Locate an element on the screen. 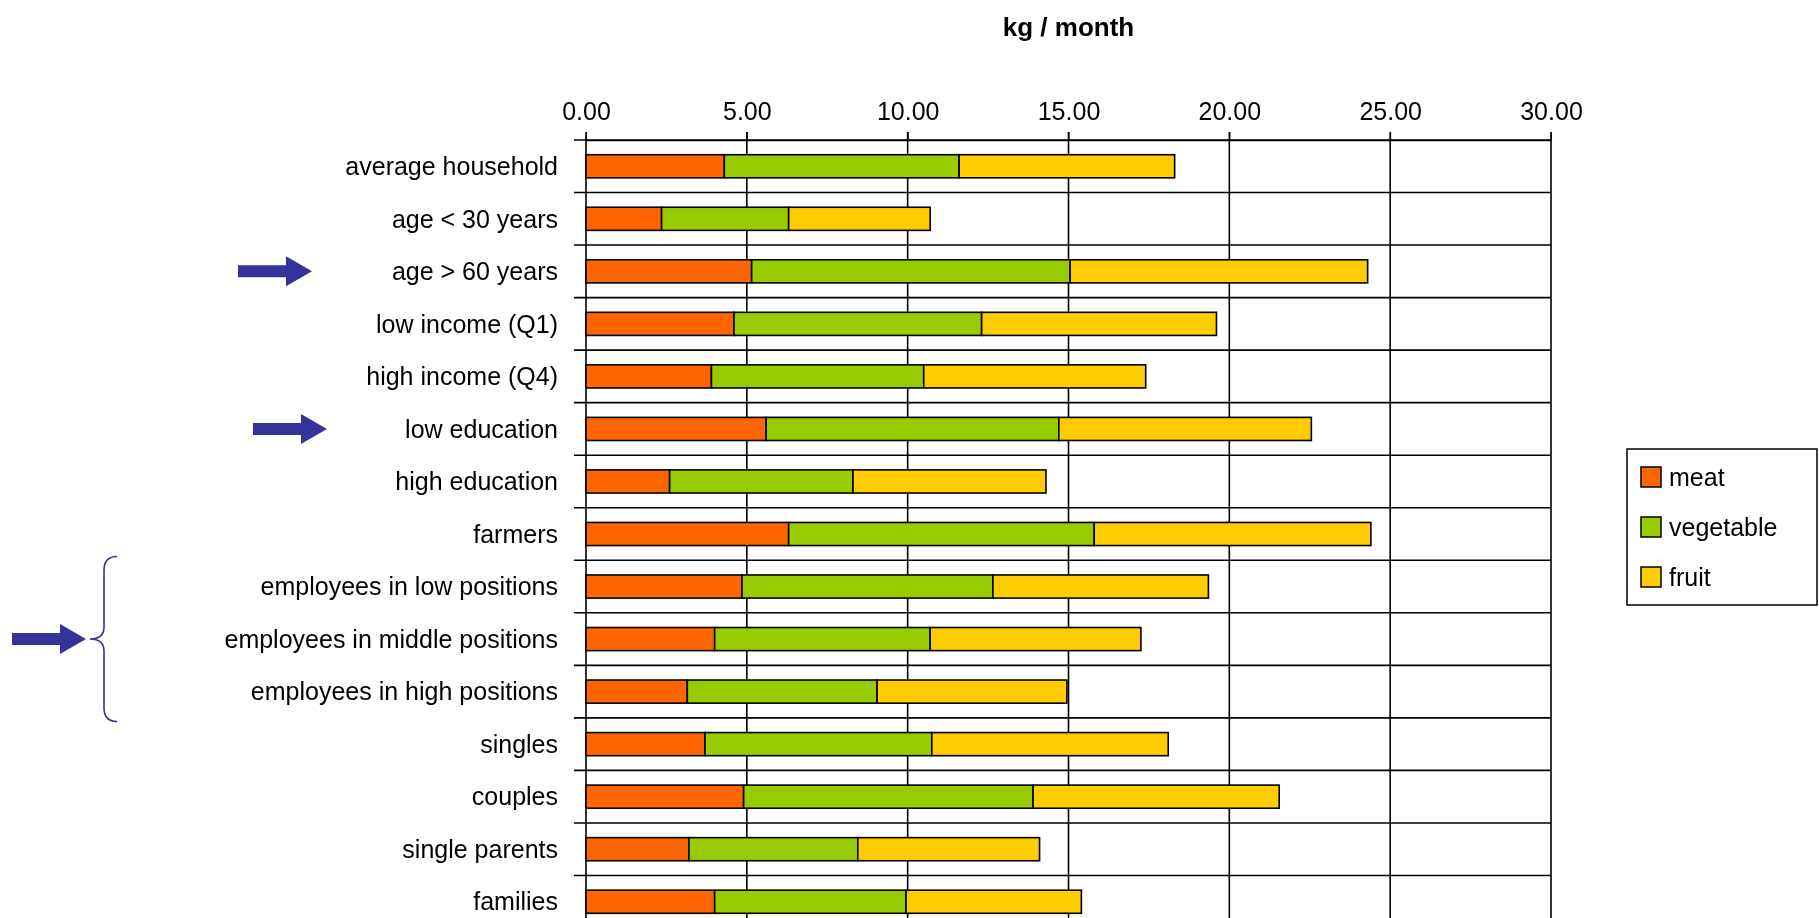 Image resolution: width=1819 pixels, height=918 pixels. y-tick-label: age > 60 years is located at coordinates (474, 271).